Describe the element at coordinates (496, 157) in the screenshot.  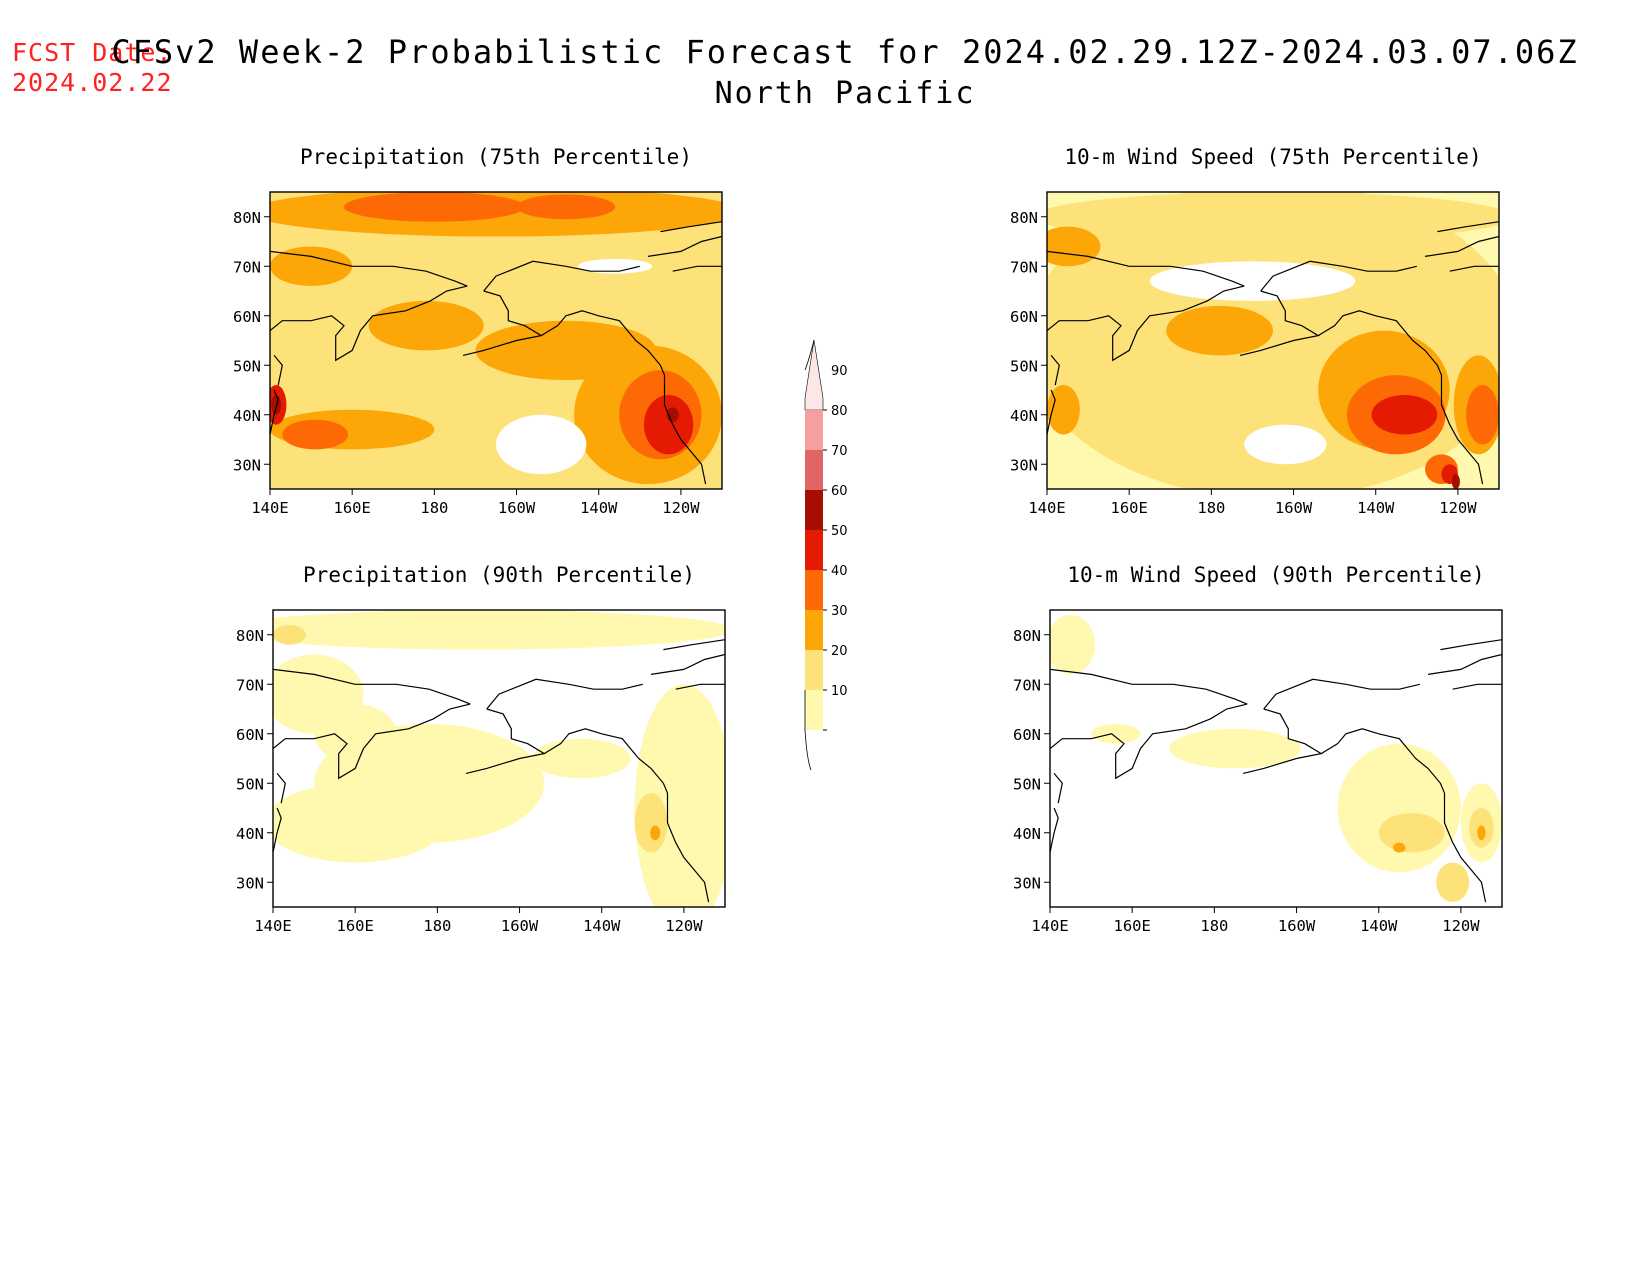
I see `panel-title: Precipitation (75th Percentile)` at that location.